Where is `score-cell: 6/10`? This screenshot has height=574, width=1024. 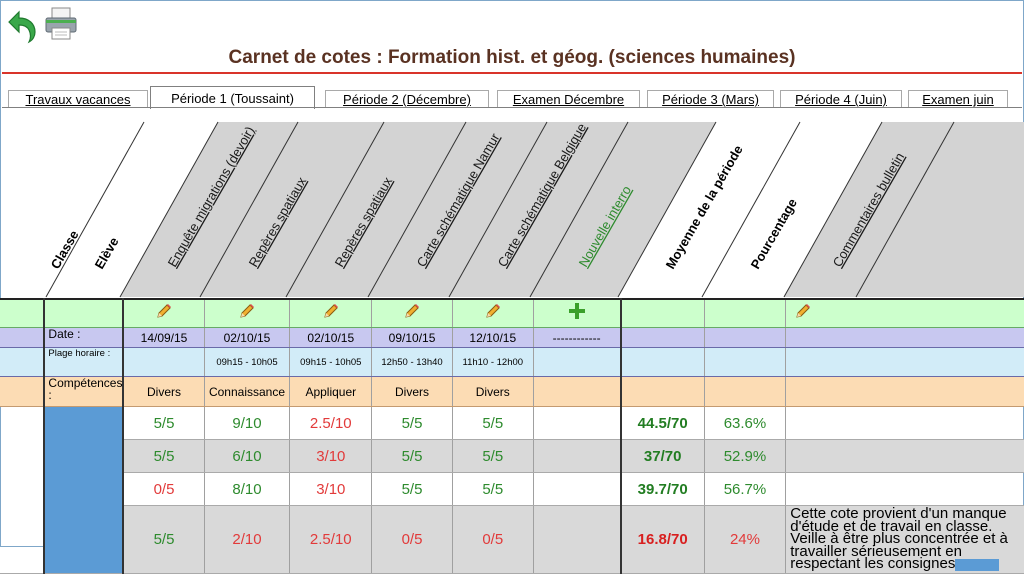 score-cell: 6/10 is located at coordinates (247, 456).